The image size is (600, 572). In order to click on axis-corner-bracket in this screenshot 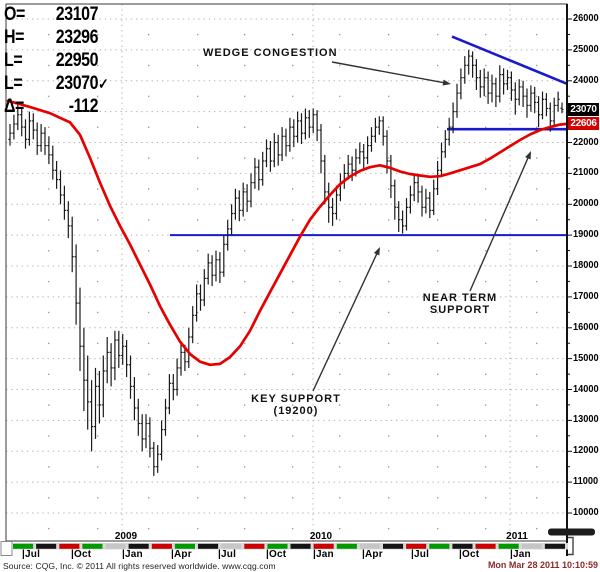, I will do `click(571, 546)`.